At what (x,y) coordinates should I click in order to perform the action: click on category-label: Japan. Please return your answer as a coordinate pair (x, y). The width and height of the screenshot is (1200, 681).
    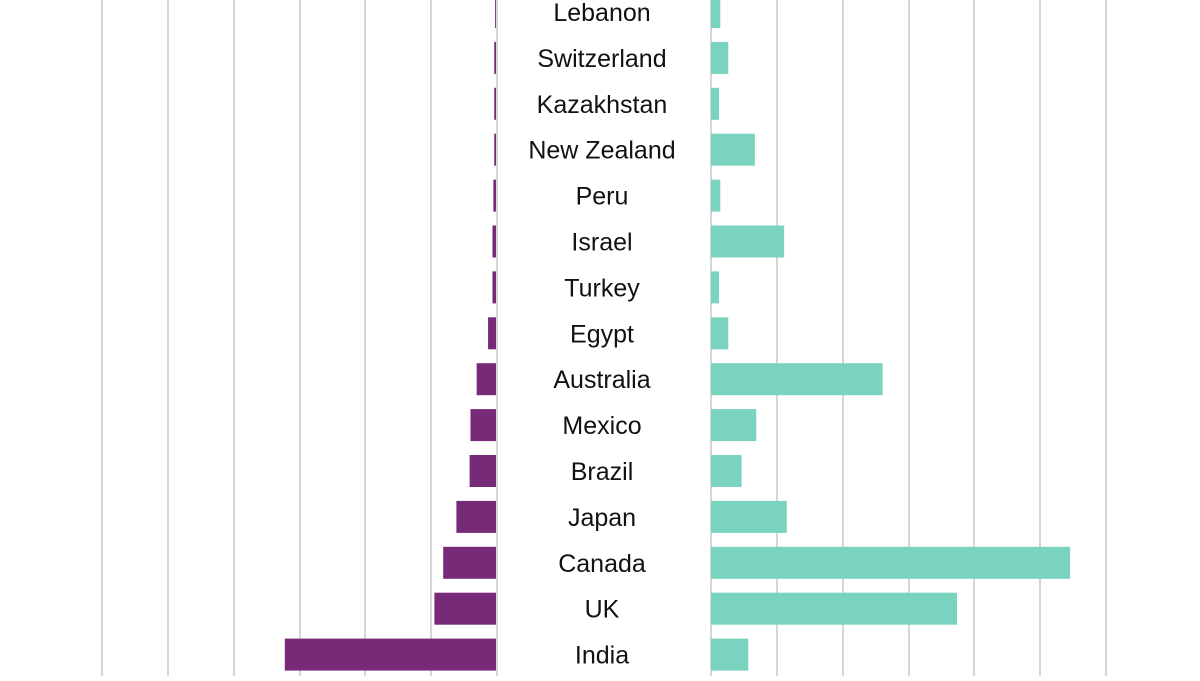
    Looking at the image, I should click on (602, 518).